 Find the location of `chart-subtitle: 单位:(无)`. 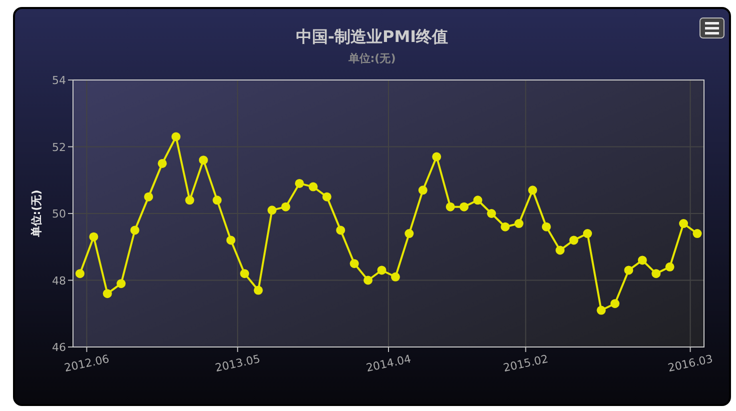

chart-subtitle: 单位:(无) is located at coordinates (371, 58).